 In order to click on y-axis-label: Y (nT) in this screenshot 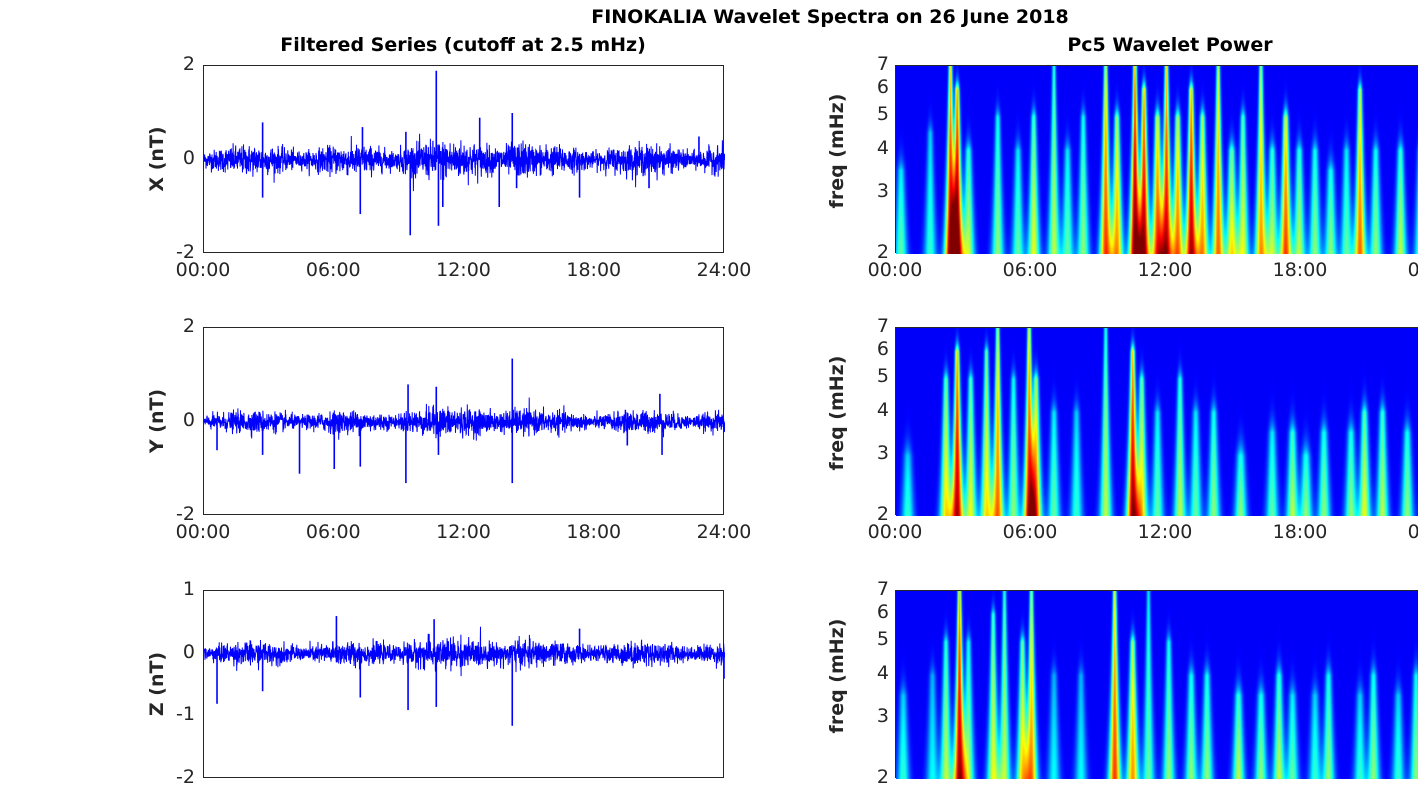, I will do `click(157, 421)`.